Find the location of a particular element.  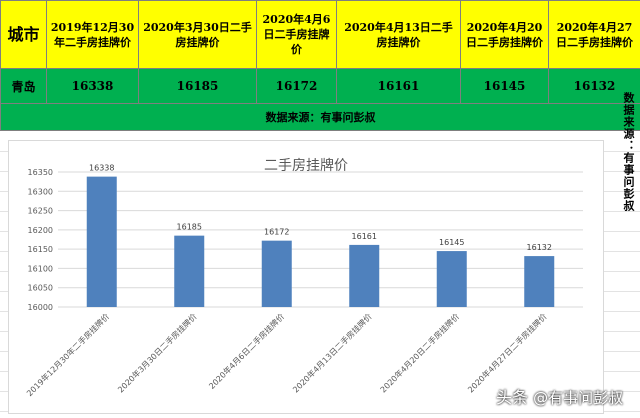

x-tick-label: 2020年4月27日二手房挂牌价 is located at coordinates (506, 352).